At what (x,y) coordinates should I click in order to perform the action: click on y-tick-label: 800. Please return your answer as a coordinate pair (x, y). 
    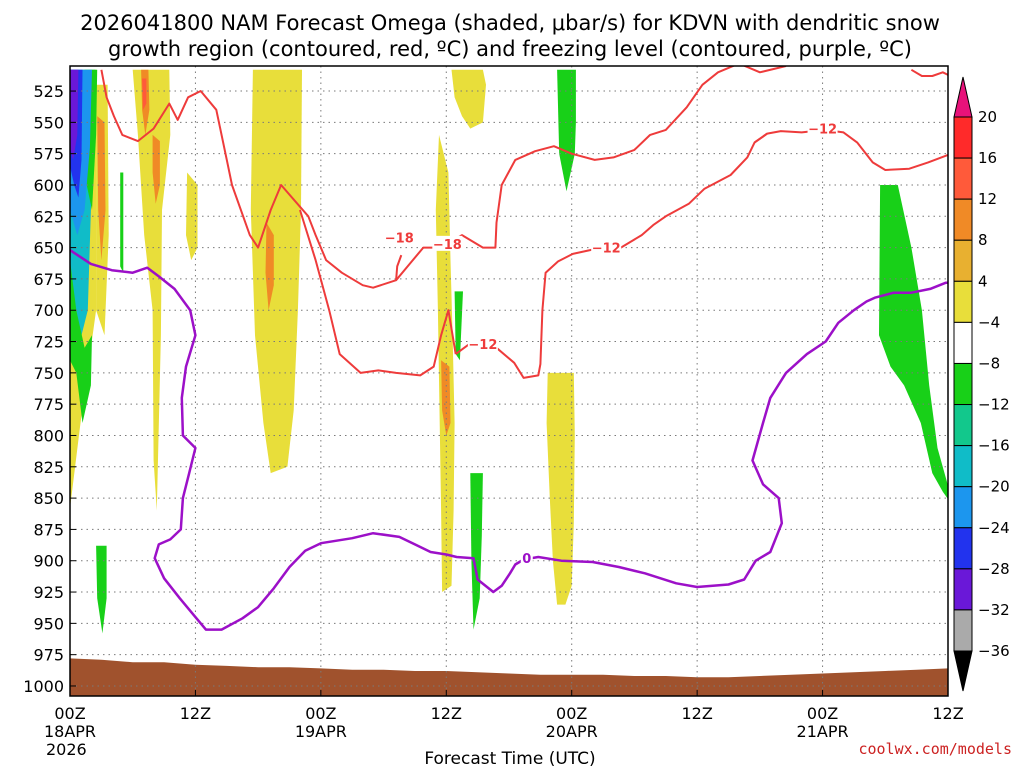
    Looking at the image, I should click on (48, 435).